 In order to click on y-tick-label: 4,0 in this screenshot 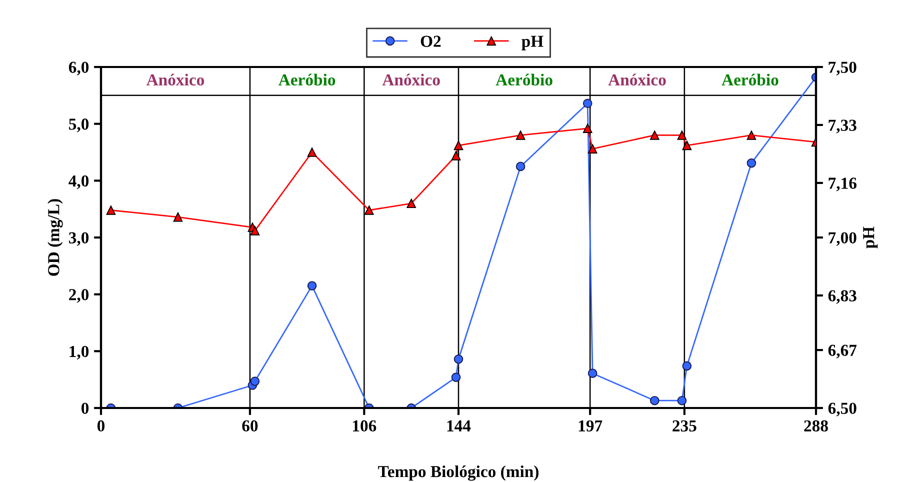, I will do `click(78, 182)`.